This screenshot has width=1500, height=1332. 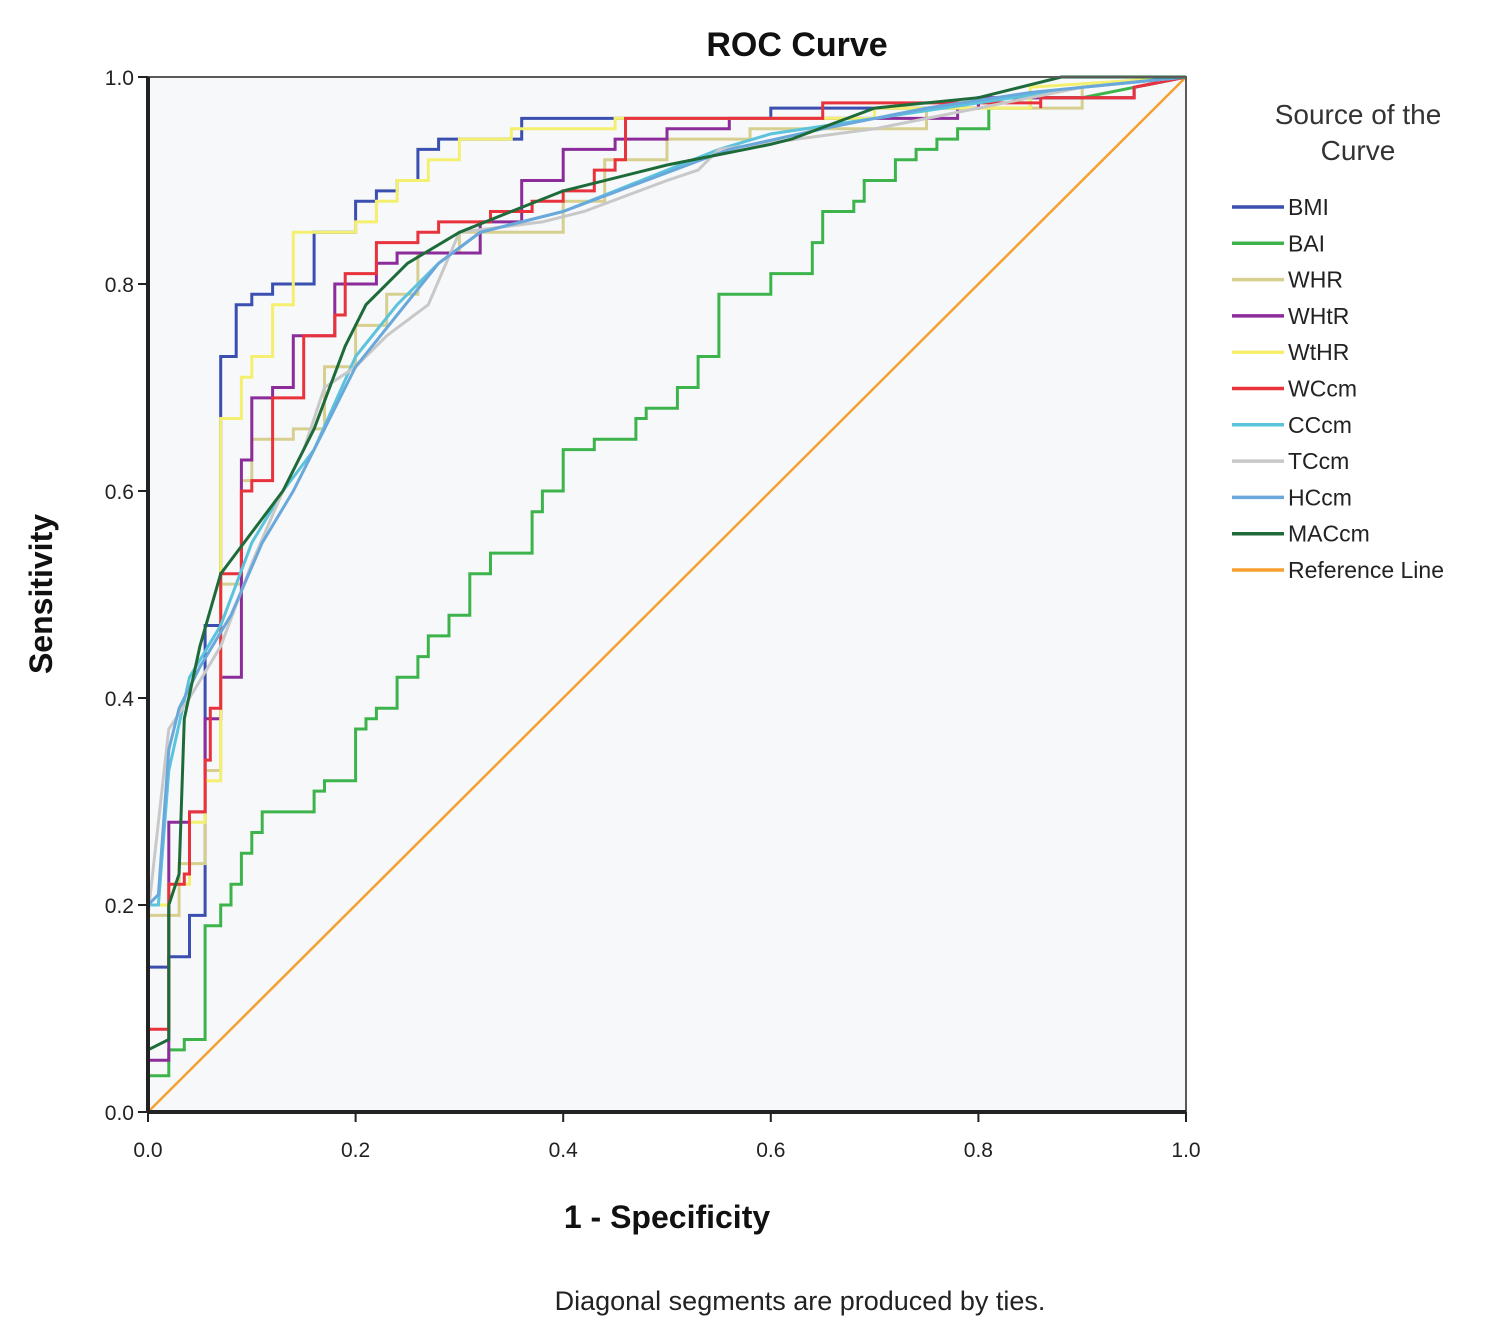 What do you see at coordinates (1329, 534) in the screenshot?
I see `legend-label: MACcm` at bounding box center [1329, 534].